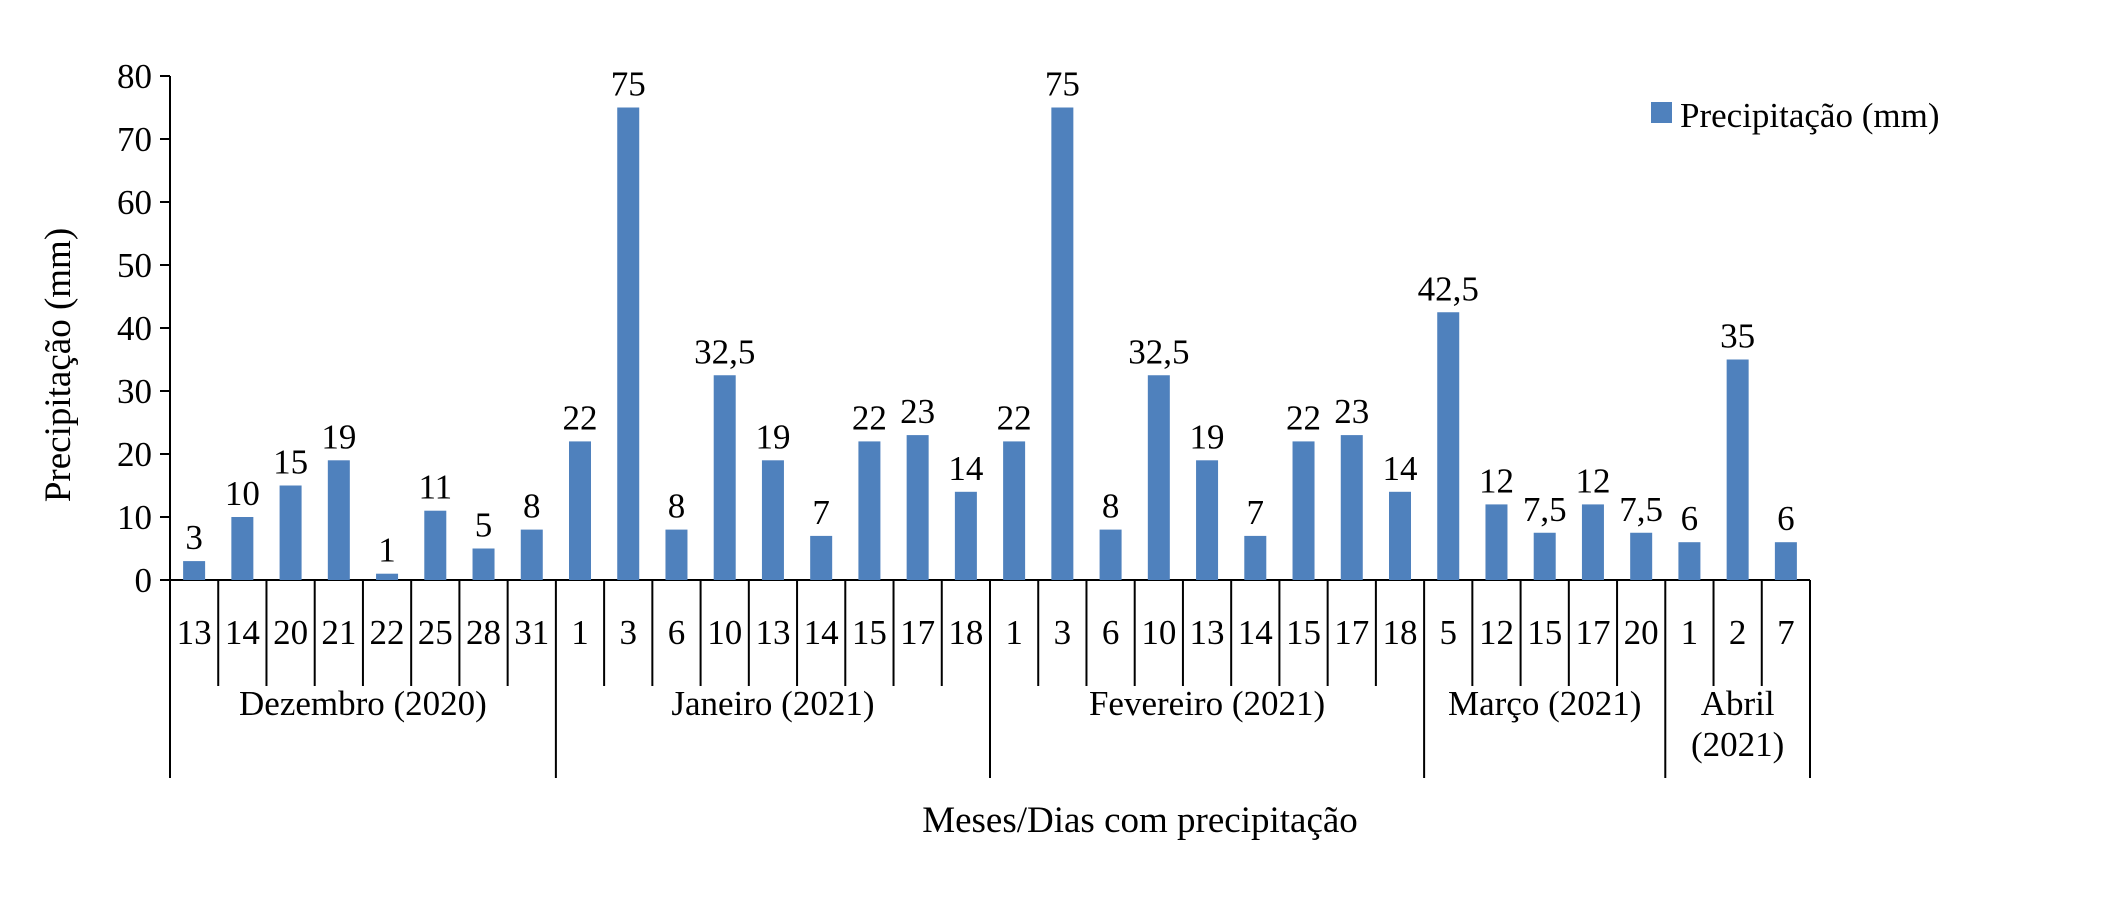  What do you see at coordinates (1496, 632) in the screenshot?
I see `x-tick-label: 12` at bounding box center [1496, 632].